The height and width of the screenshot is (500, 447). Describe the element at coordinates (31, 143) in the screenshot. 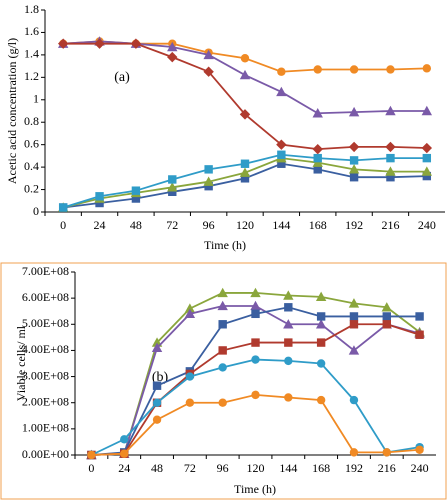

I see `y-tick-label: 0.6` at that location.